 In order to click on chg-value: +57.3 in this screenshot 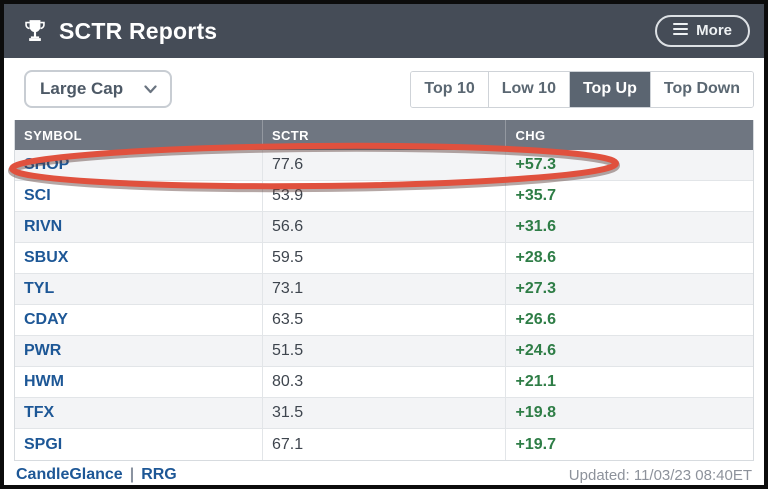, I will do `click(535, 164)`.